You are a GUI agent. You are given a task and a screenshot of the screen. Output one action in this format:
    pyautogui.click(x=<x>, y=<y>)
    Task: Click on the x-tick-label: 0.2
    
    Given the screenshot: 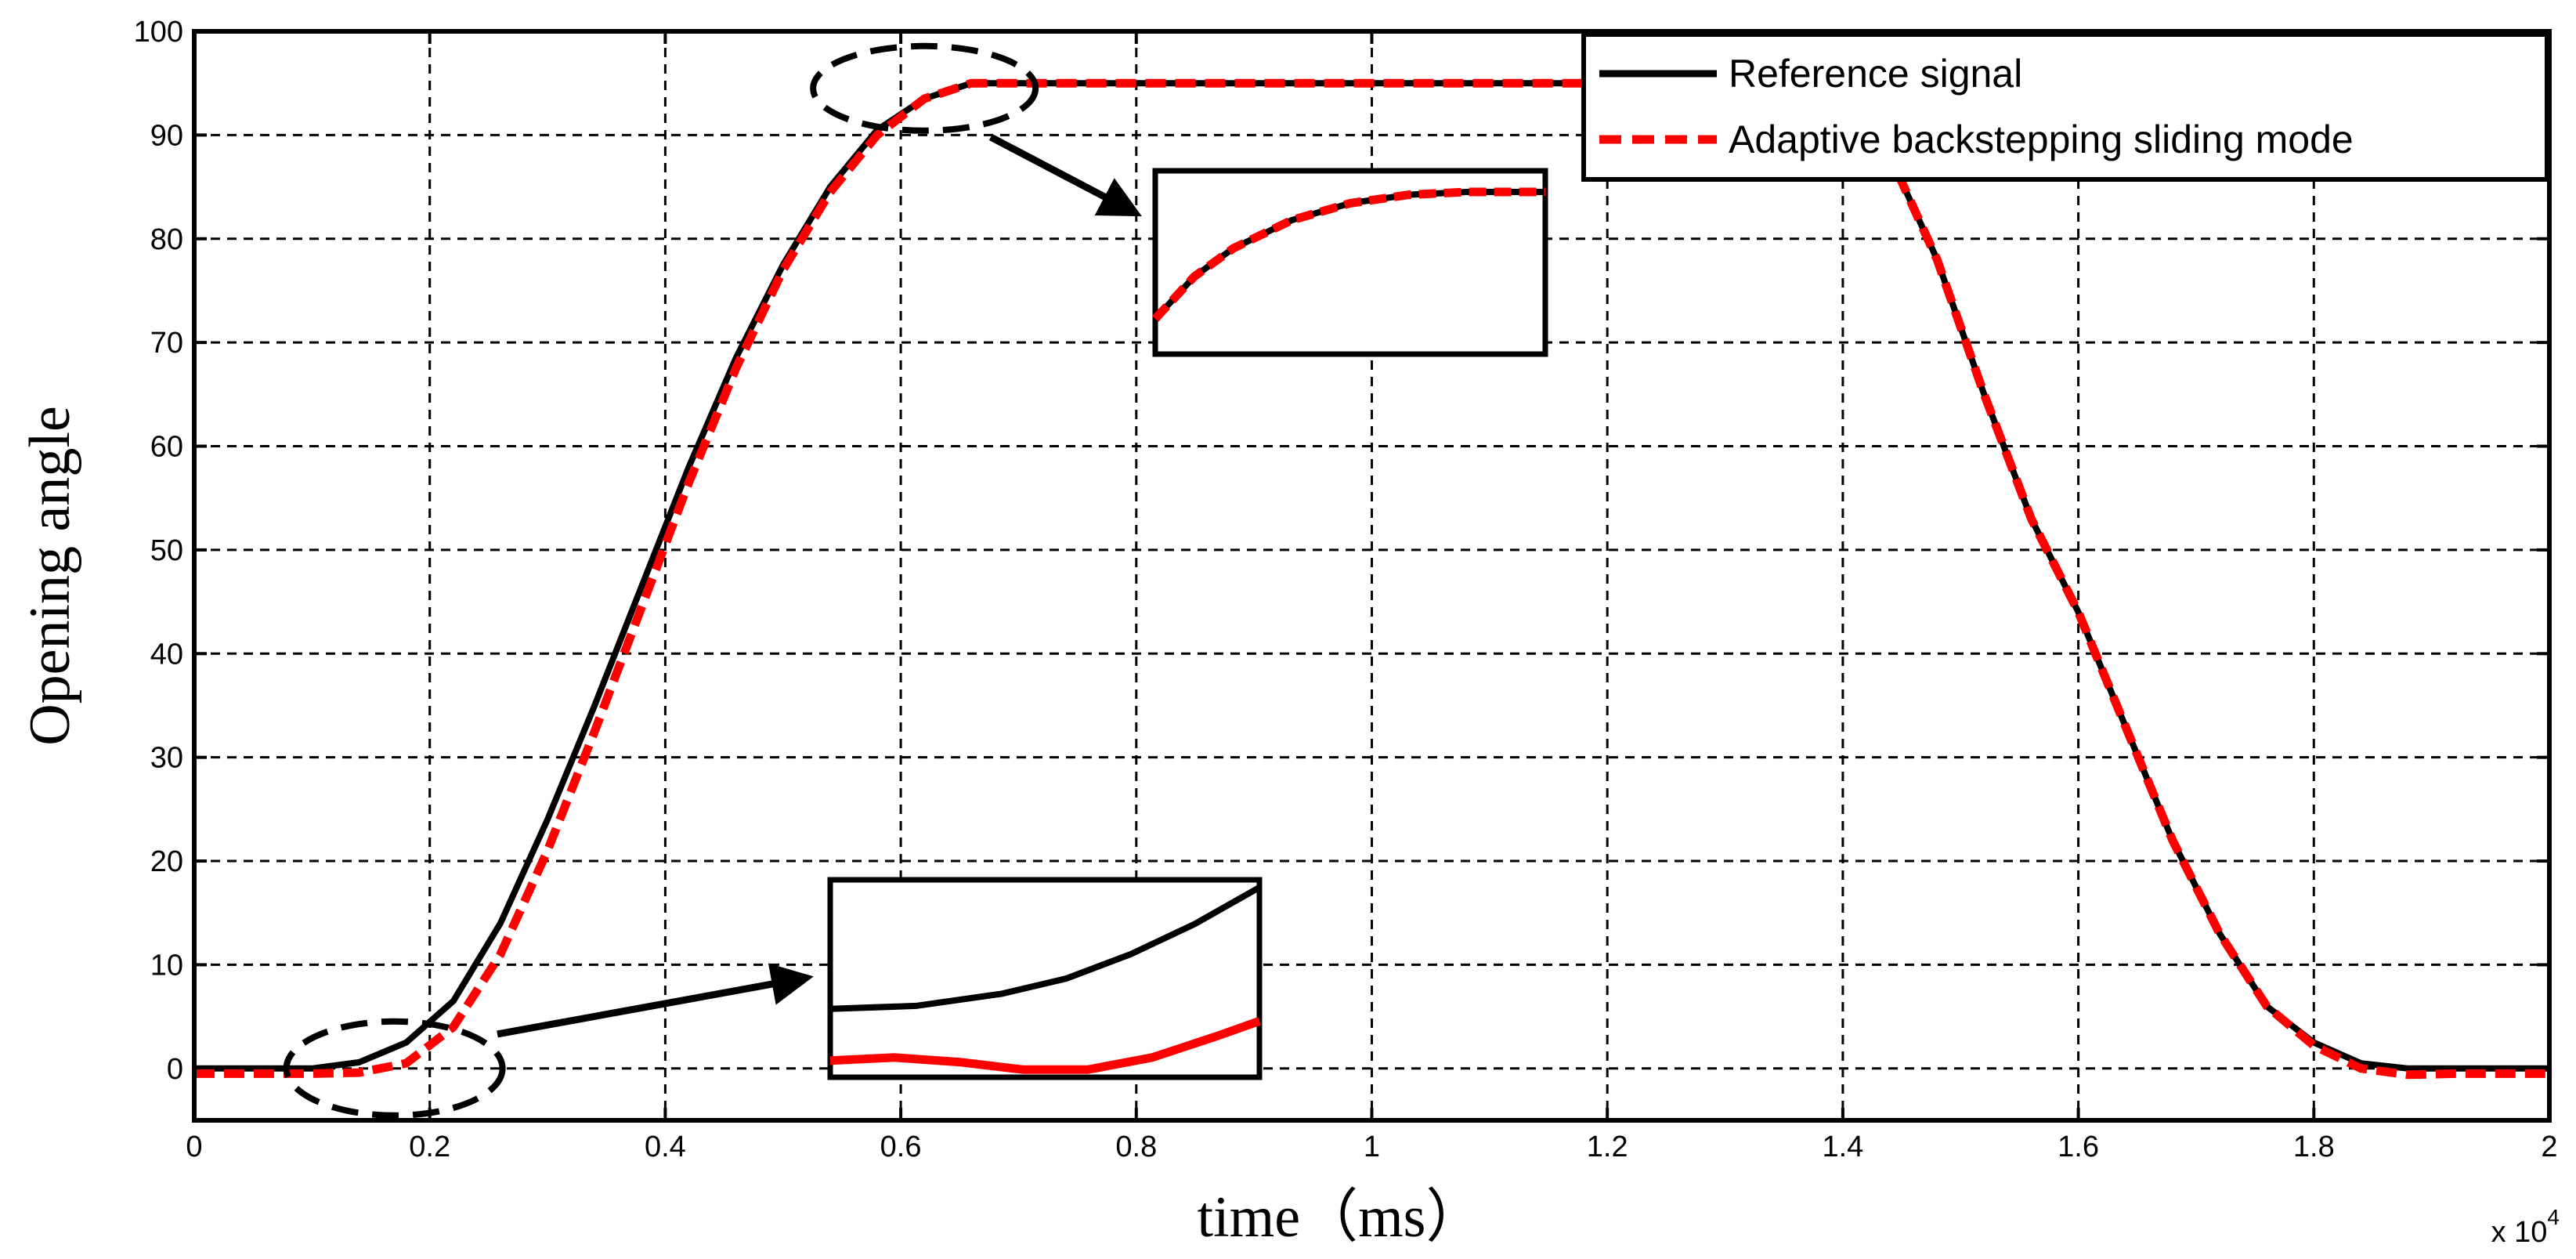 What is the action you would take?
    pyautogui.click(x=429, y=1147)
    